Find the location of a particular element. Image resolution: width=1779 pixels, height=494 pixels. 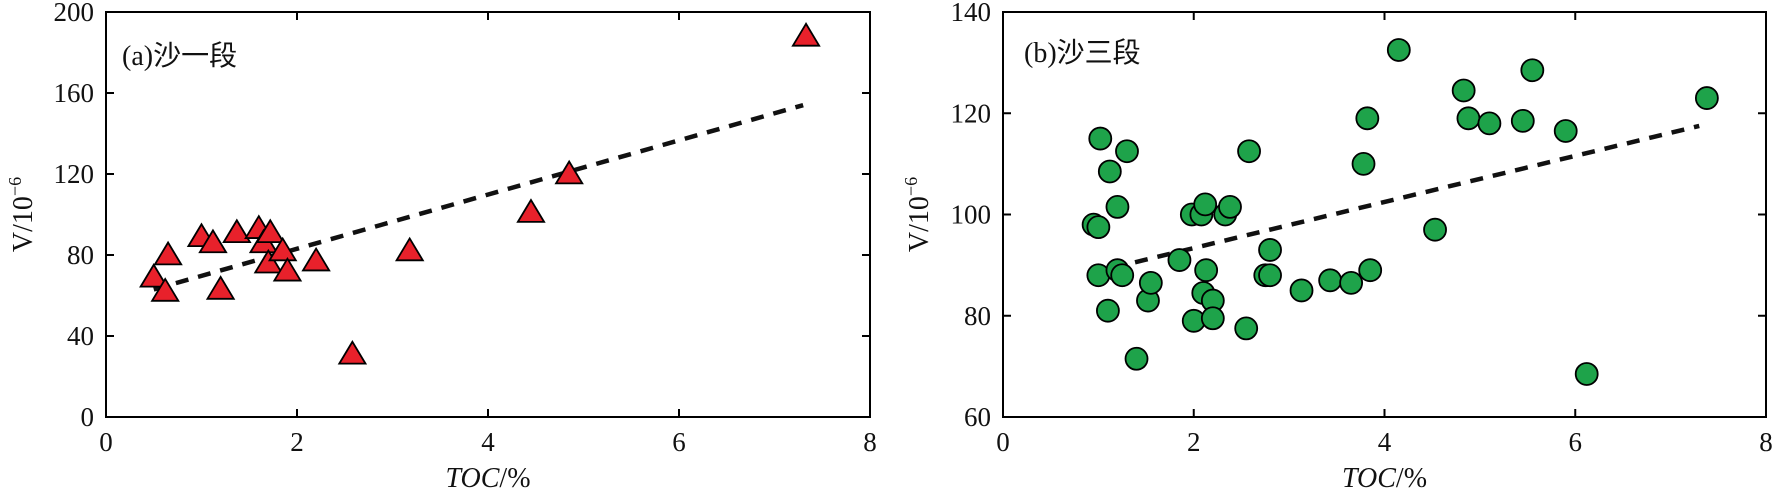

panel-b-title: (b)沙三段 is located at coordinates (1082, 53).